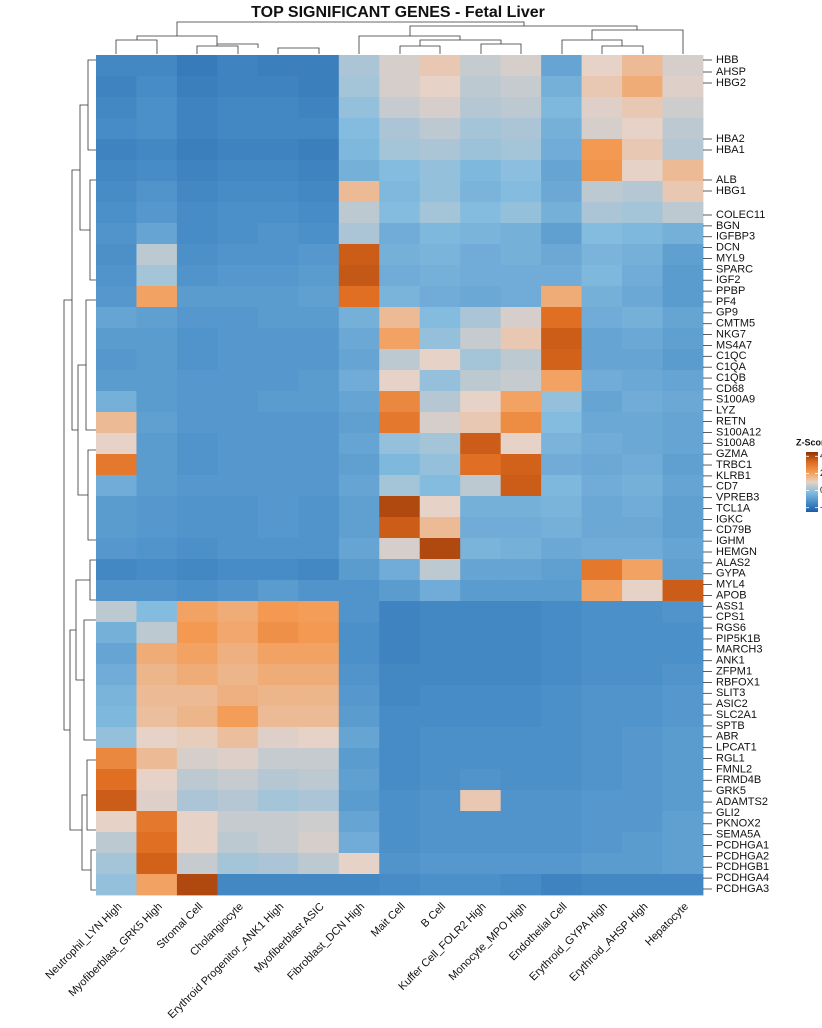 This screenshot has height=1028, width=822. I want to click on row-label: RETN, so click(731, 421).